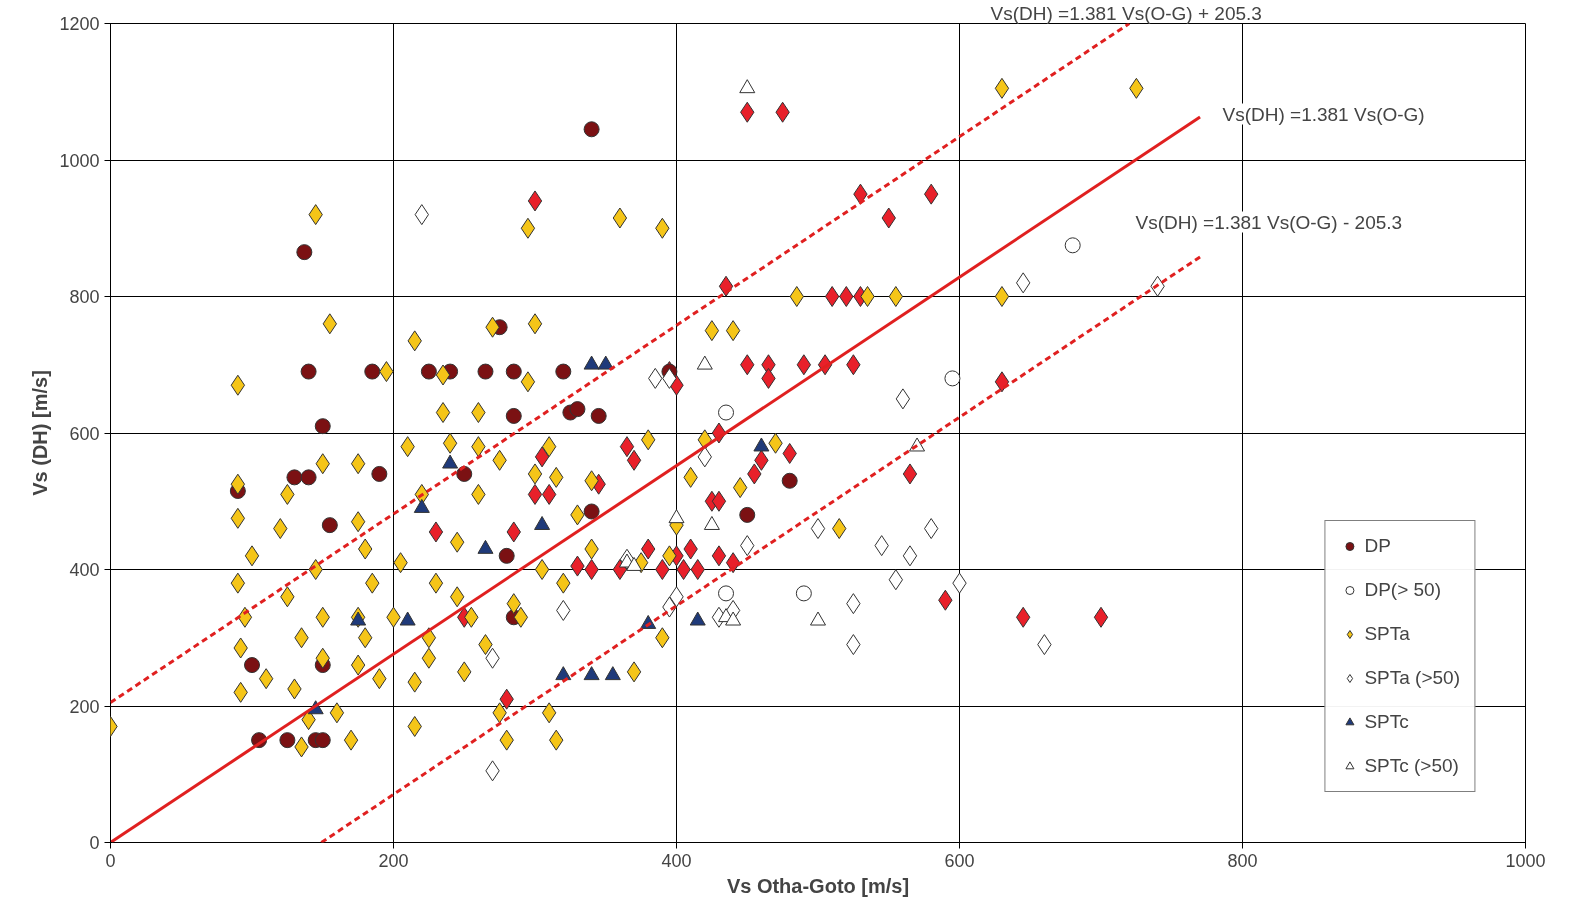  What do you see at coordinates (40, 433) in the screenshot?
I see `y-axis-title: Vs (DH) [m/s]` at bounding box center [40, 433].